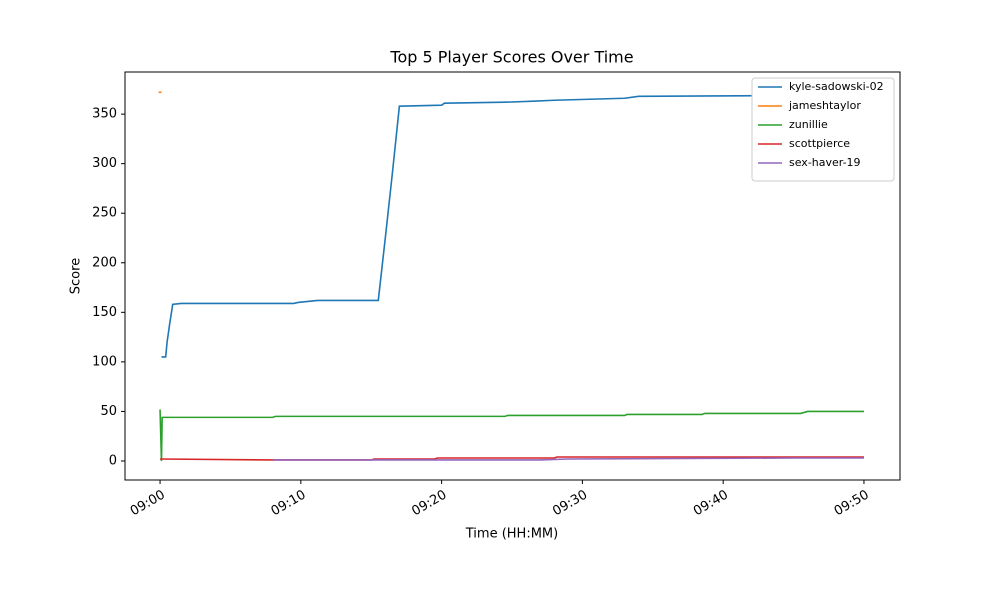 This screenshot has height=600, width=1000. What do you see at coordinates (76, 276) in the screenshot?
I see `y-axis-label: Score` at bounding box center [76, 276].